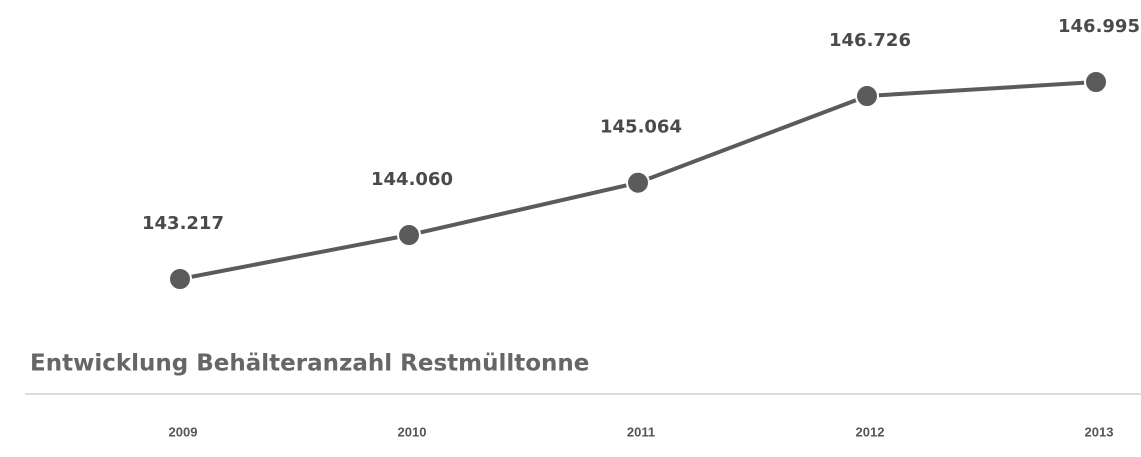  I want to click on value-label: 146.726, so click(870, 40).